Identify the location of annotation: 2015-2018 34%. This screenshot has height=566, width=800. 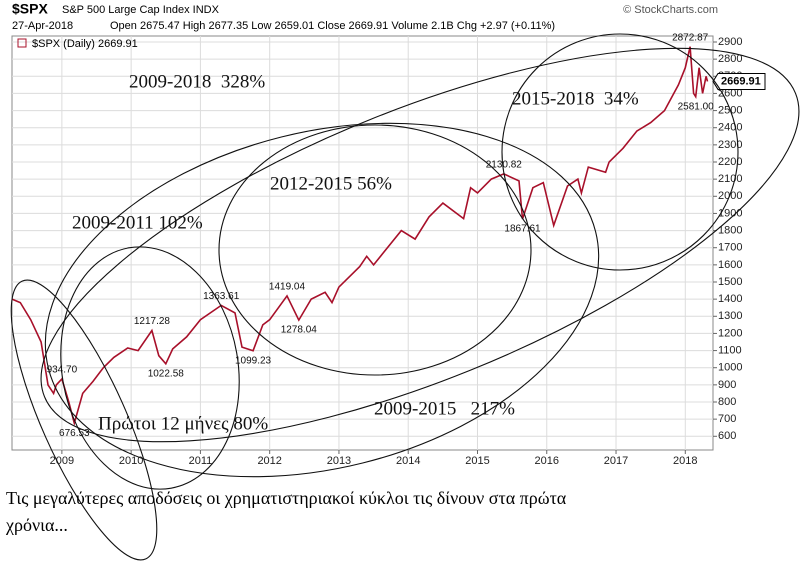
(575, 98).